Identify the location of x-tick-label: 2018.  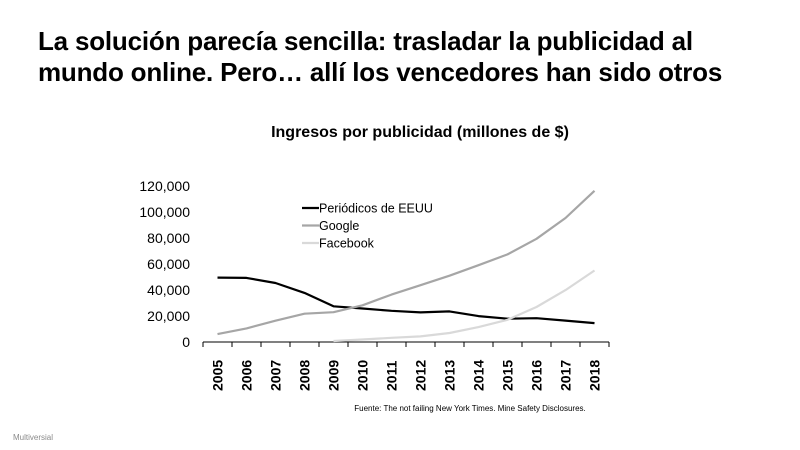
(595, 375).